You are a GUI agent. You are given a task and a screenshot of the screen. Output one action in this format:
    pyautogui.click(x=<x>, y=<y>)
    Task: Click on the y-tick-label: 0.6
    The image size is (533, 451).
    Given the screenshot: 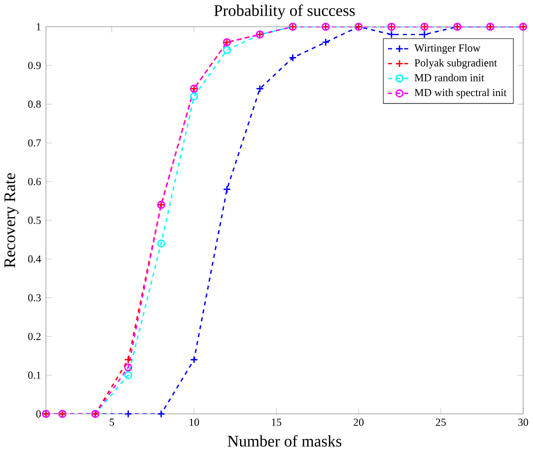 What is the action you would take?
    pyautogui.click(x=34, y=182)
    